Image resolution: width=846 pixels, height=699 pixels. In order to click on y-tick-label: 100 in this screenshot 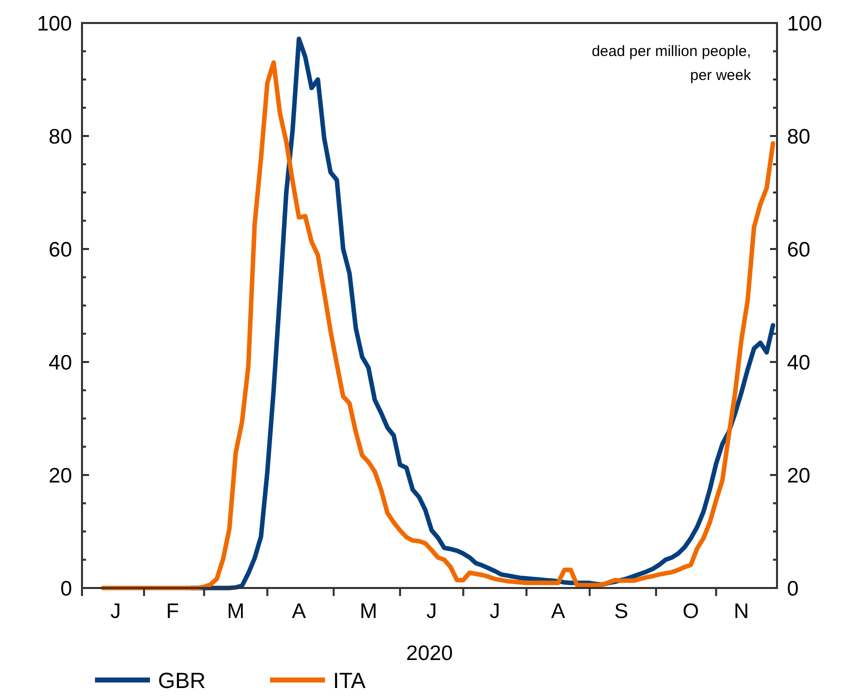, I will do `click(54, 24)`.